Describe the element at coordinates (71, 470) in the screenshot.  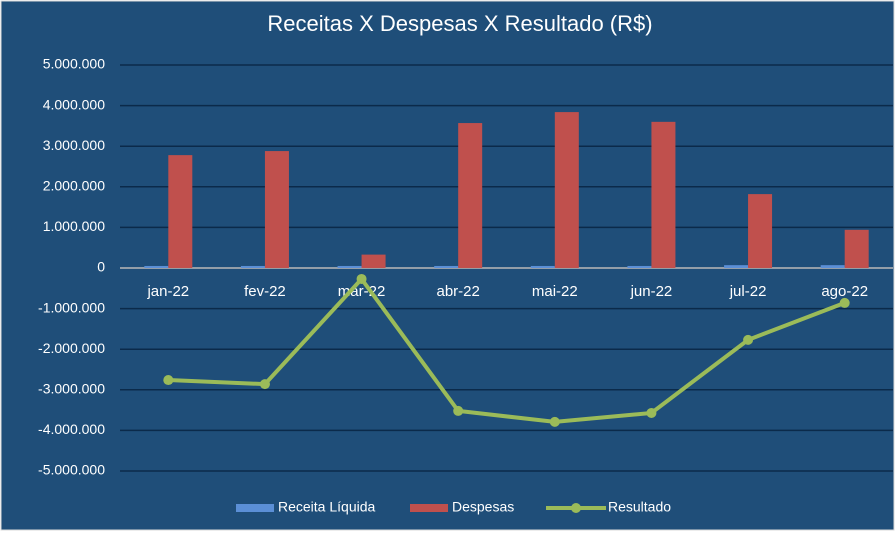
I see `y-tick-label: -5.000.000` at that location.